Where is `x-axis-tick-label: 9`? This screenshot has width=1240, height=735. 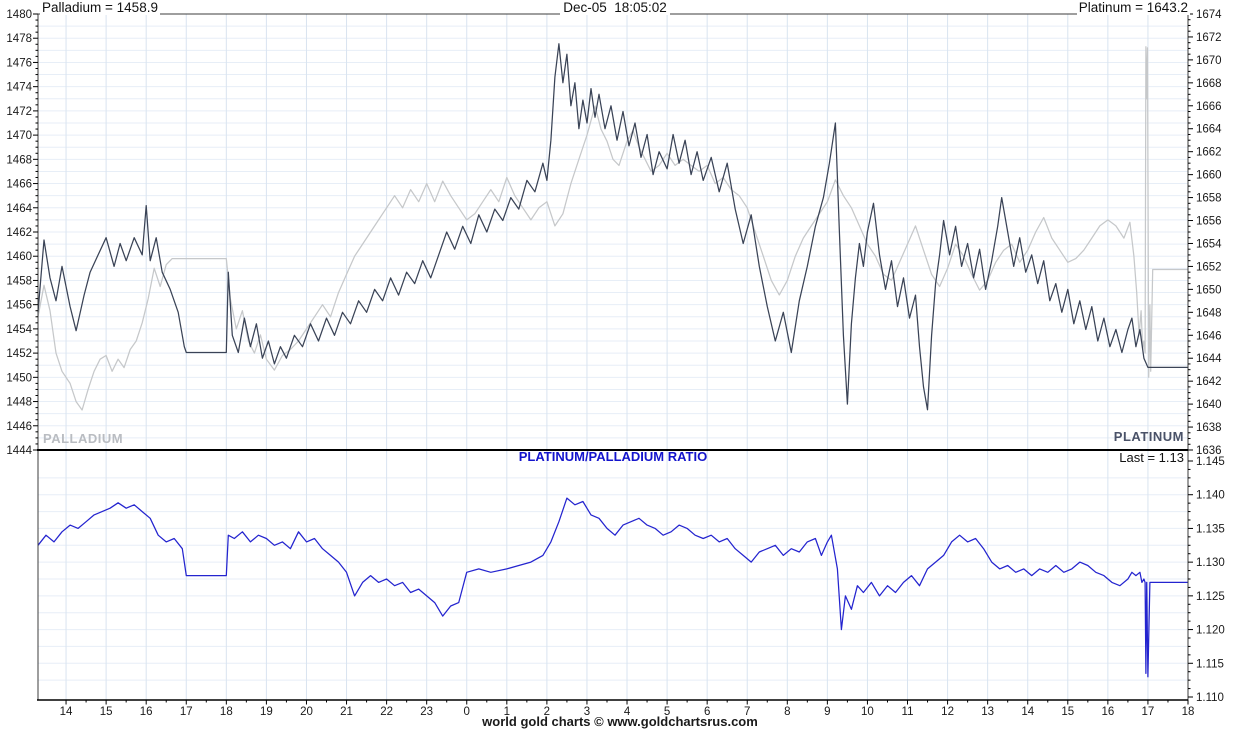 x-axis-tick-label: 9 is located at coordinates (827, 712).